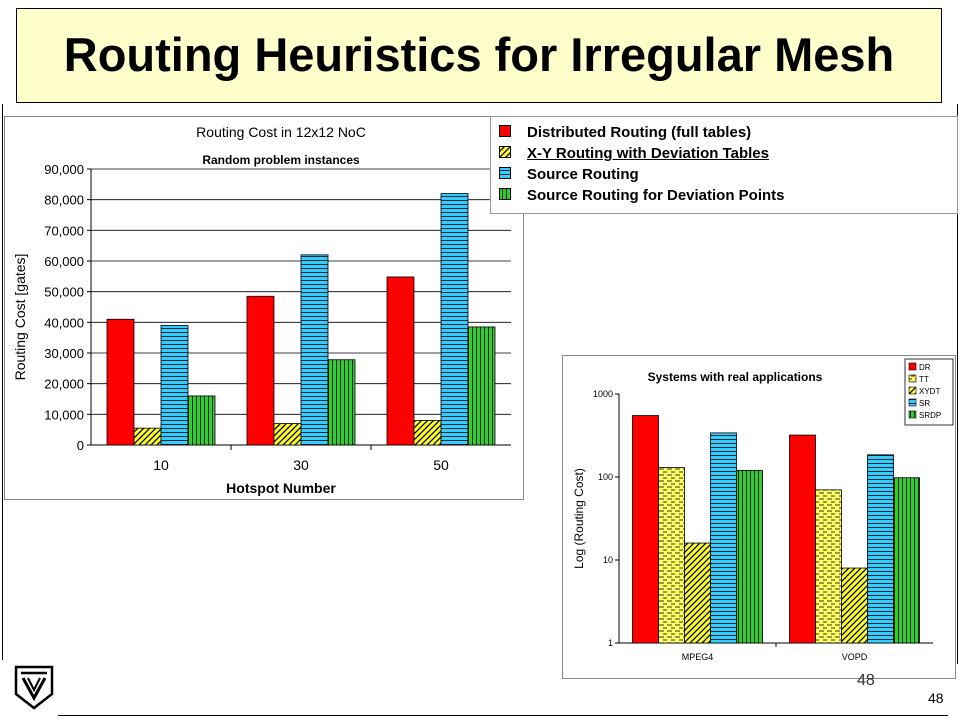 Image resolution: width=960 pixels, height=720 pixels. Describe the element at coordinates (648, 153) in the screenshot. I see `legend-label: X-Y Routing with Deviation Tables` at that location.